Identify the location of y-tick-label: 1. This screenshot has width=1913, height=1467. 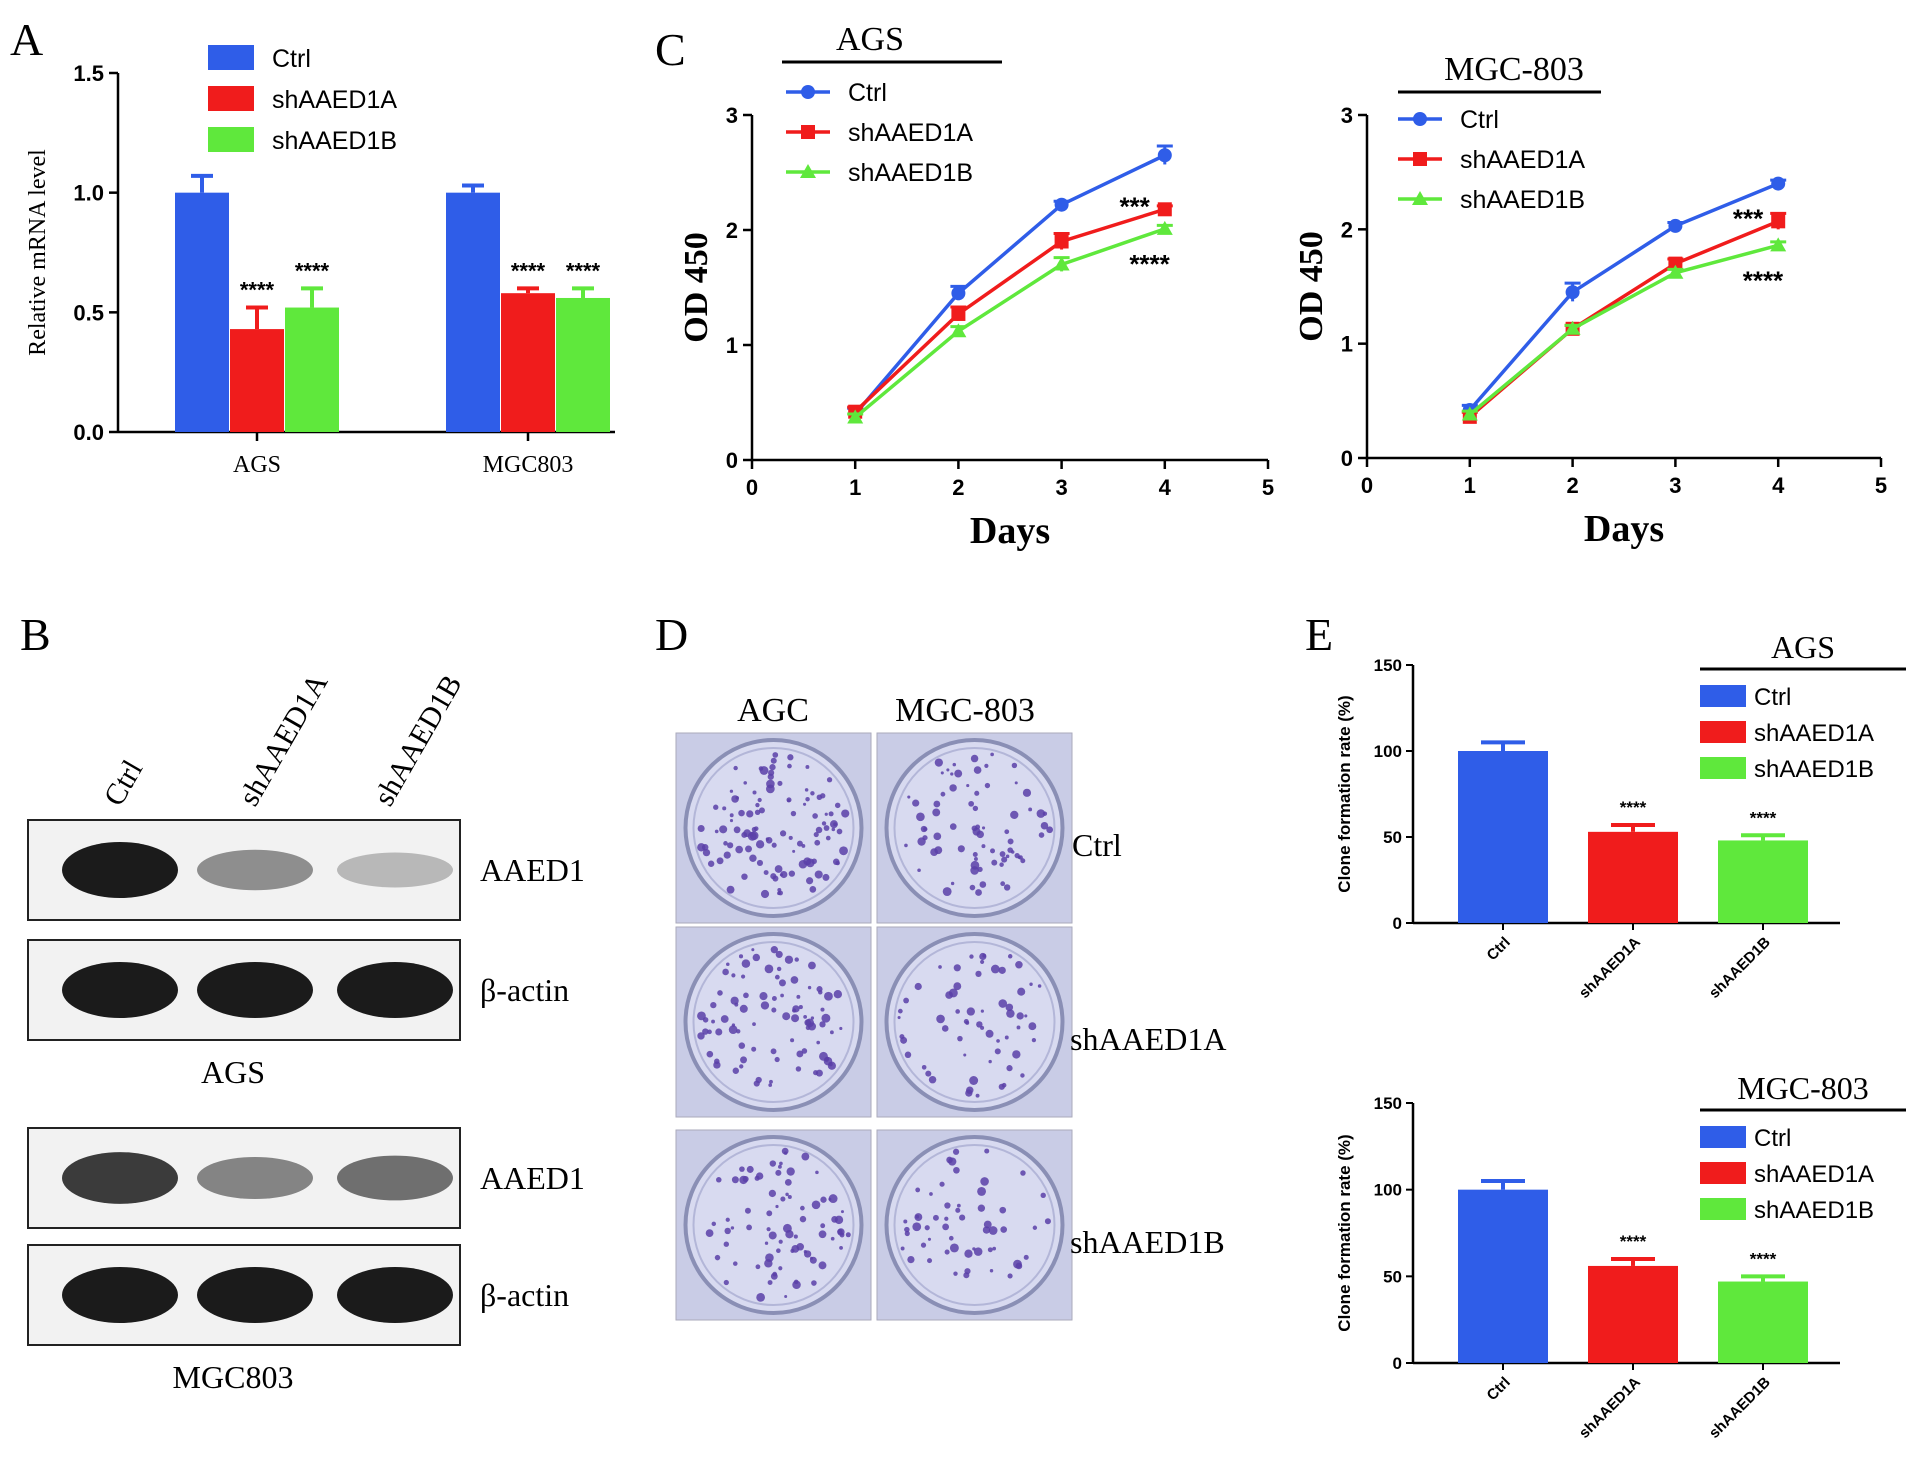
(1347, 344).